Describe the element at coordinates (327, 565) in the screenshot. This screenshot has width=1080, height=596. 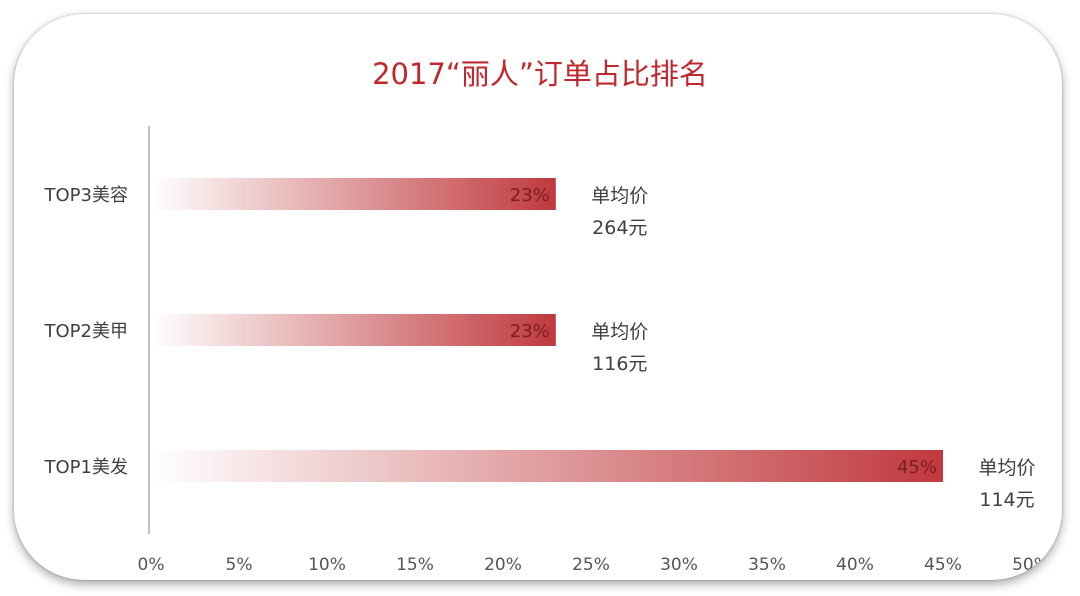
I see `x-tick-label: 10%` at that location.